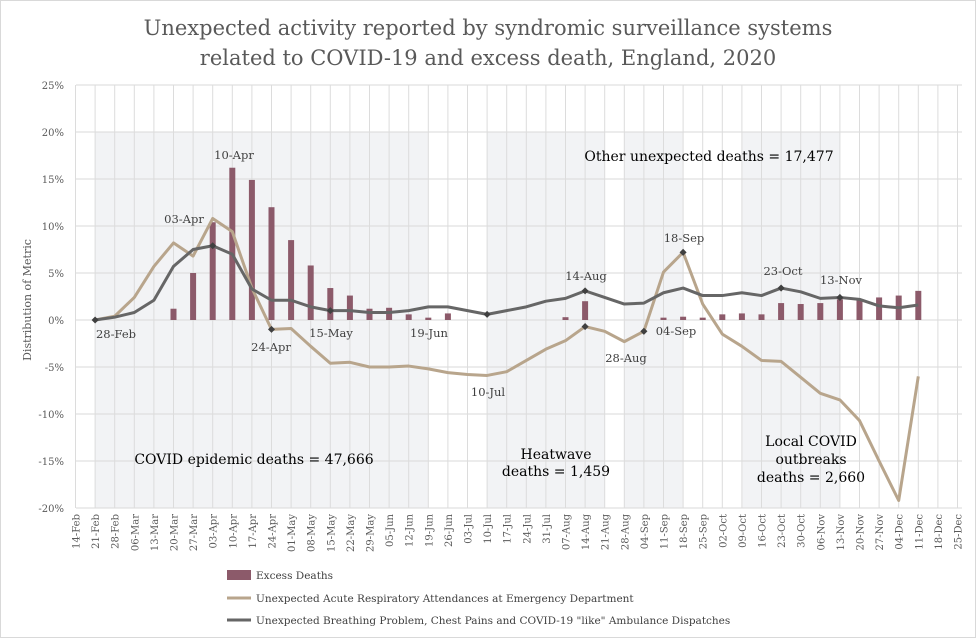 The height and width of the screenshot is (638, 976). What do you see at coordinates (802, 531) in the screenshot?
I see `x-tick-label: 30-Oct` at bounding box center [802, 531].